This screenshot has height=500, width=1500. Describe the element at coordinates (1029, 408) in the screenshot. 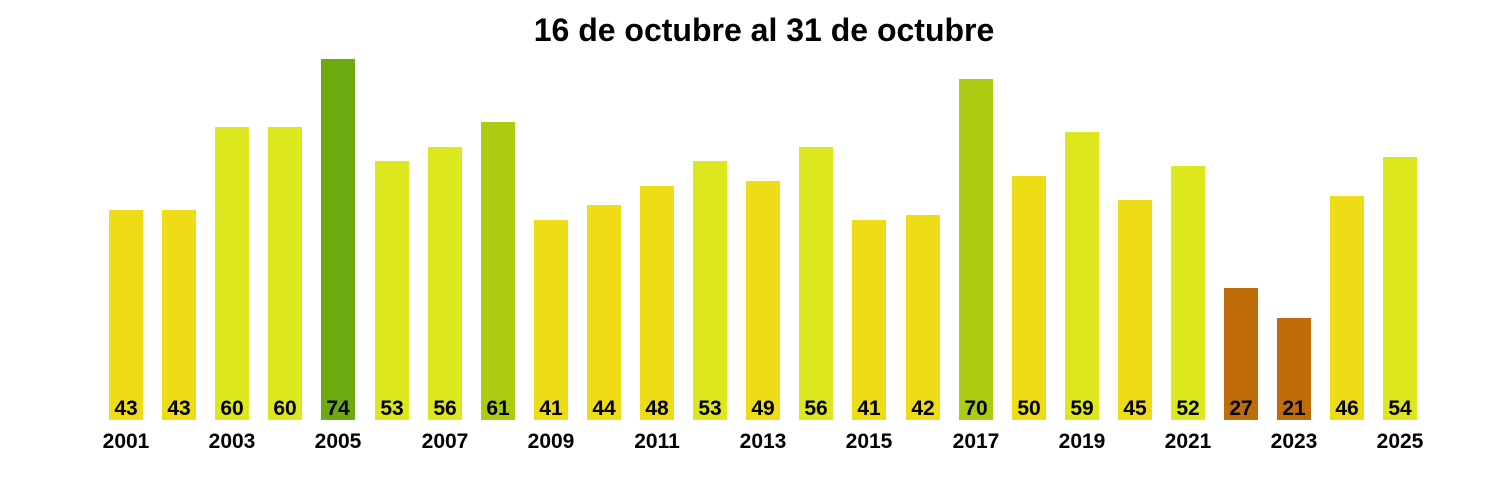

I see `bar-value-label: 50` at that location.